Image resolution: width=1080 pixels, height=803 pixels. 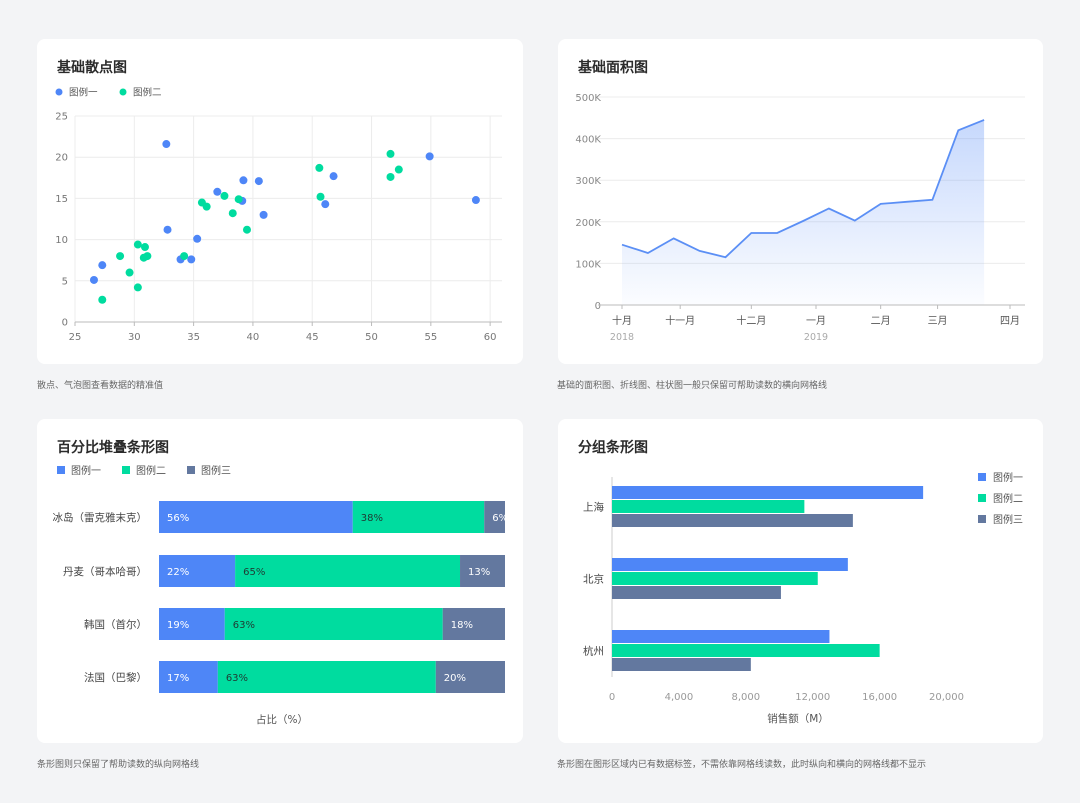 What do you see at coordinates (803, 189) in the screenshot?
I see `area-line` at bounding box center [803, 189].